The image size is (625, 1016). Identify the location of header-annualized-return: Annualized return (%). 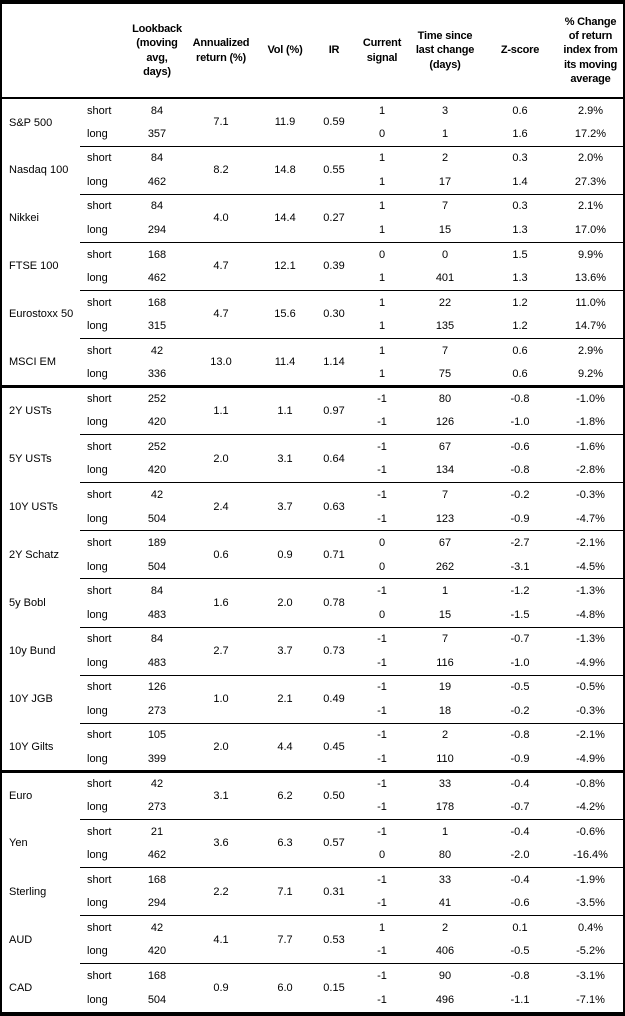
(221, 51).